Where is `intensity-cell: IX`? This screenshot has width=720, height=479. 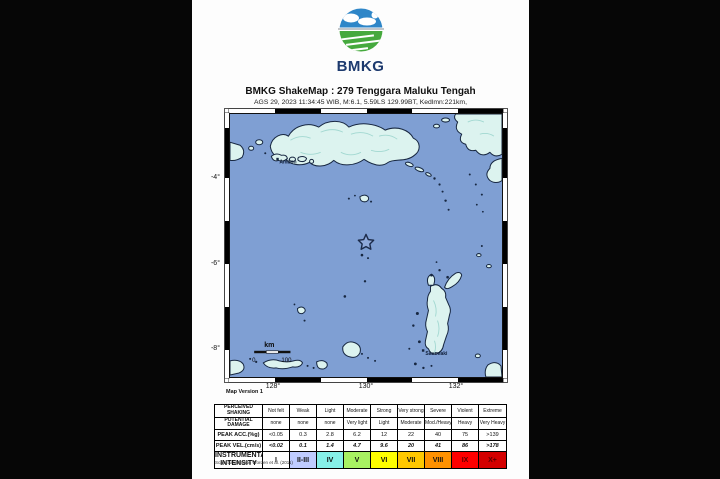 intensity-cell: IX is located at coordinates (465, 460).